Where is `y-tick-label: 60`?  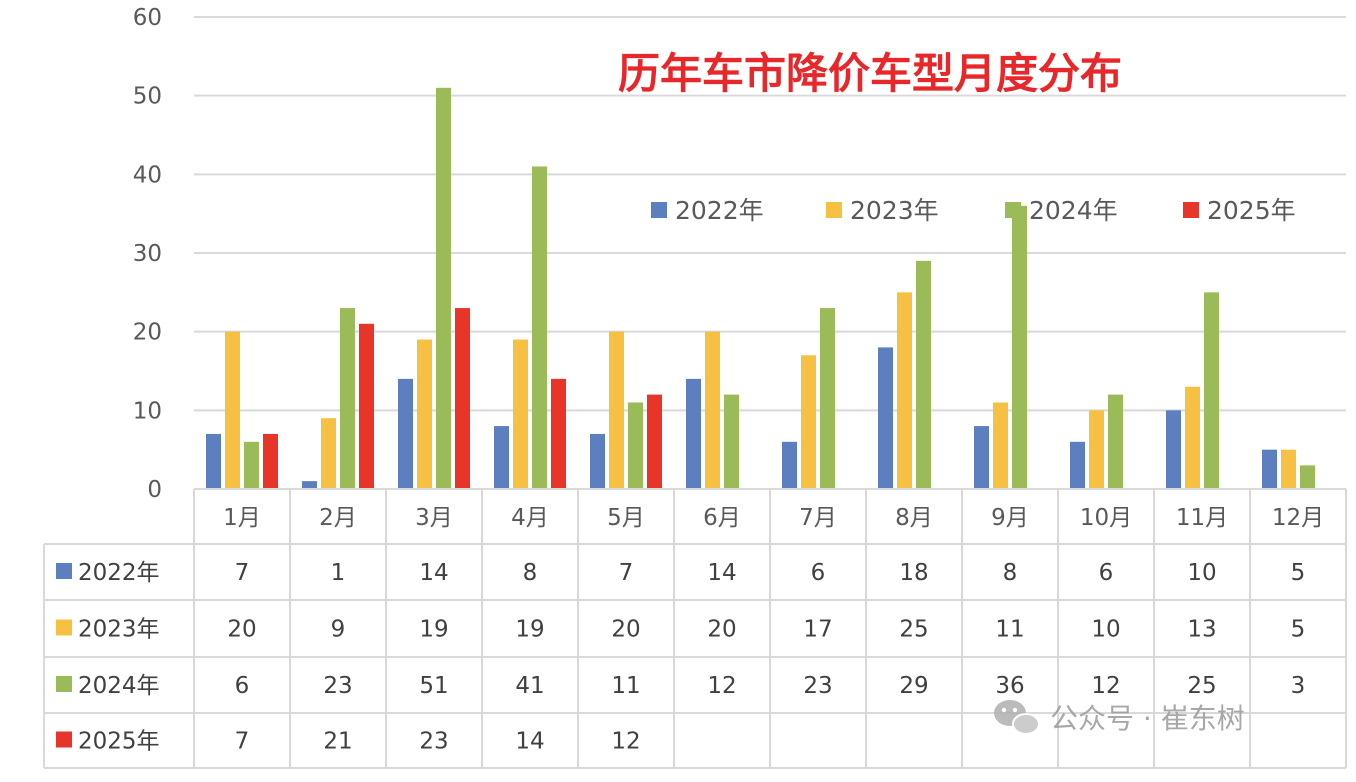 y-tick-label: 60 is located at coordinates (147, 18).